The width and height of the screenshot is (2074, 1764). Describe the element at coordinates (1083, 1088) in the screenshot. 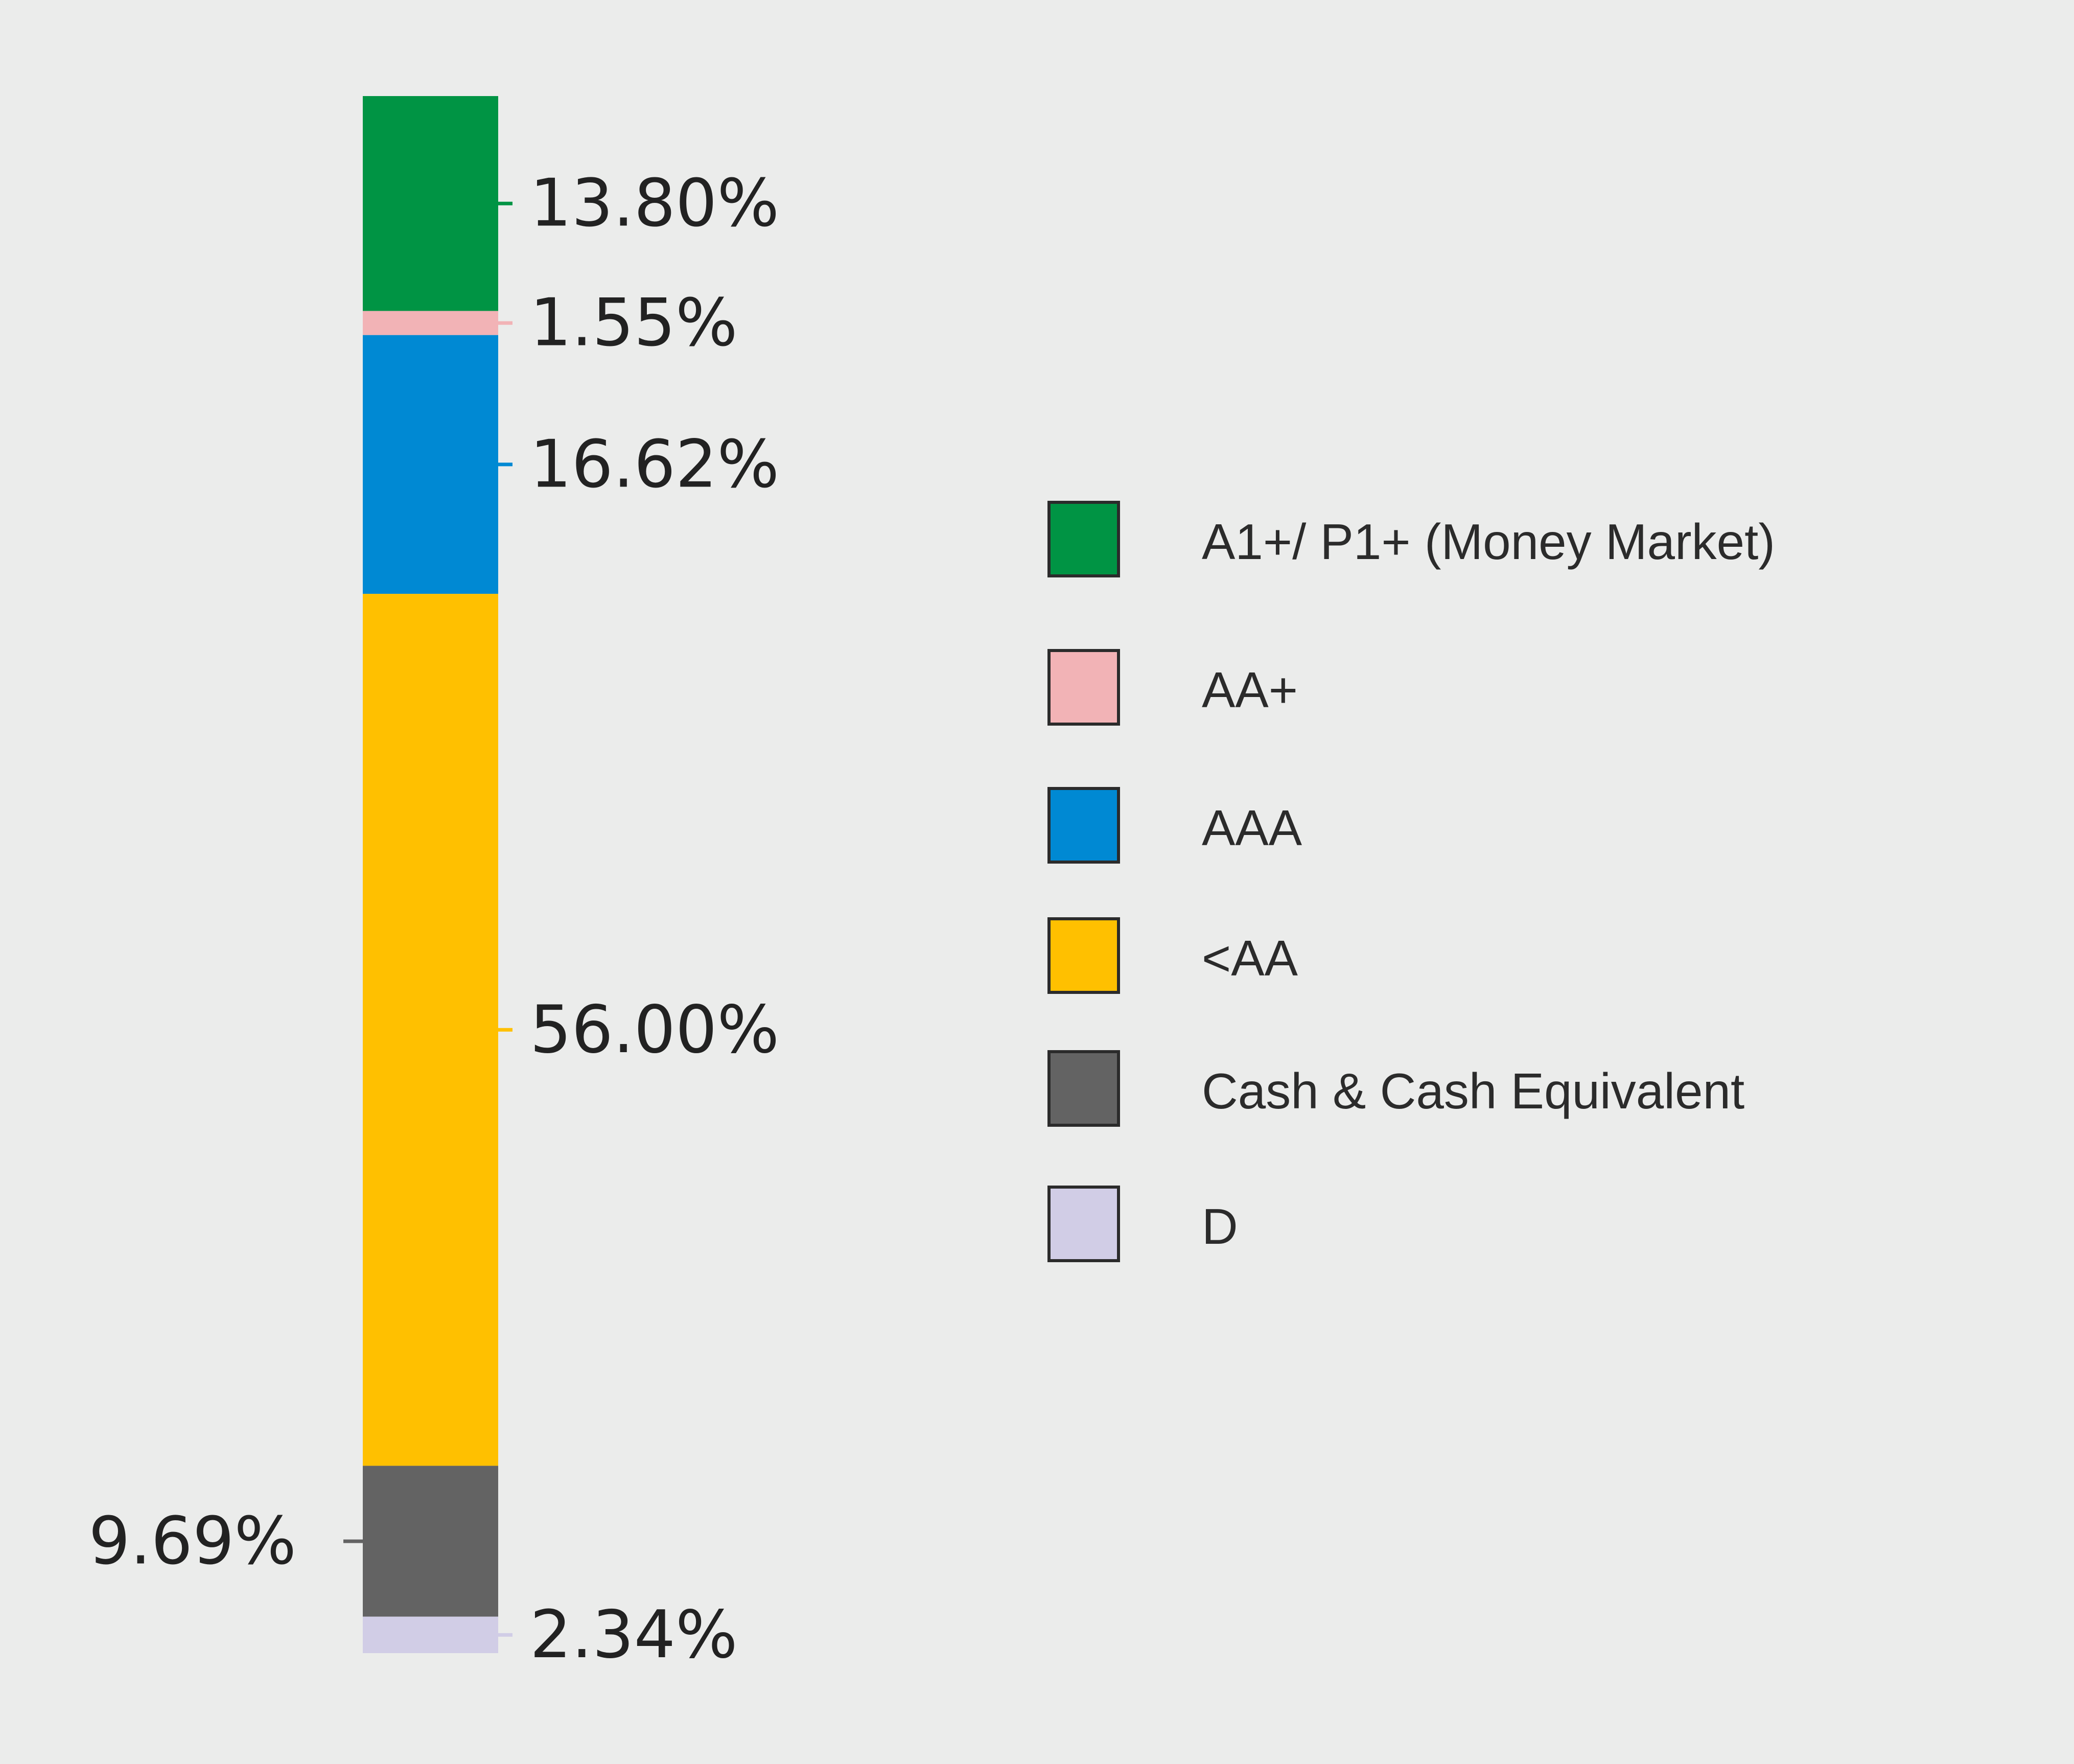

I see `legend-swatch-cash` at that location.